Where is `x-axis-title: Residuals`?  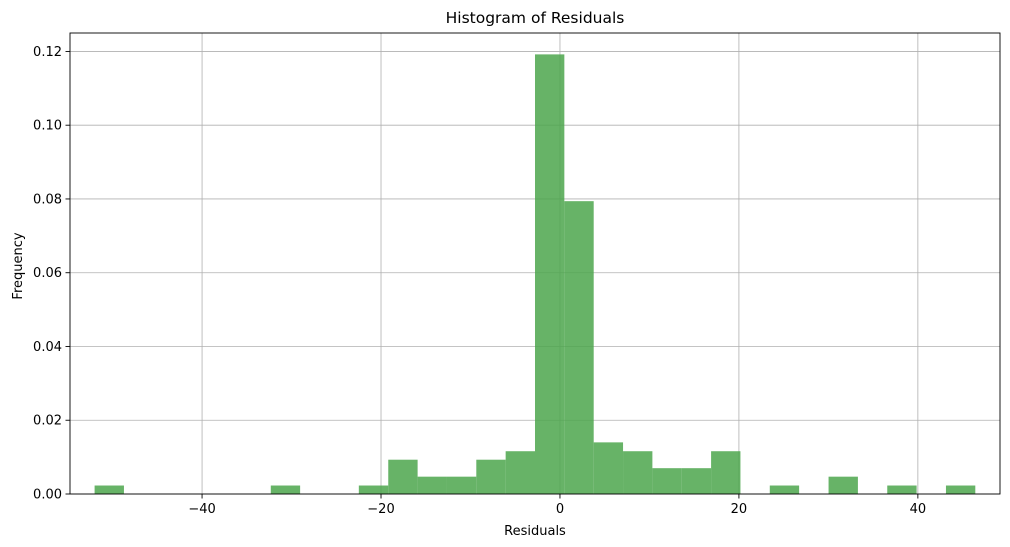
x-axis-title: Residuals is located at coordinates (535, 531).